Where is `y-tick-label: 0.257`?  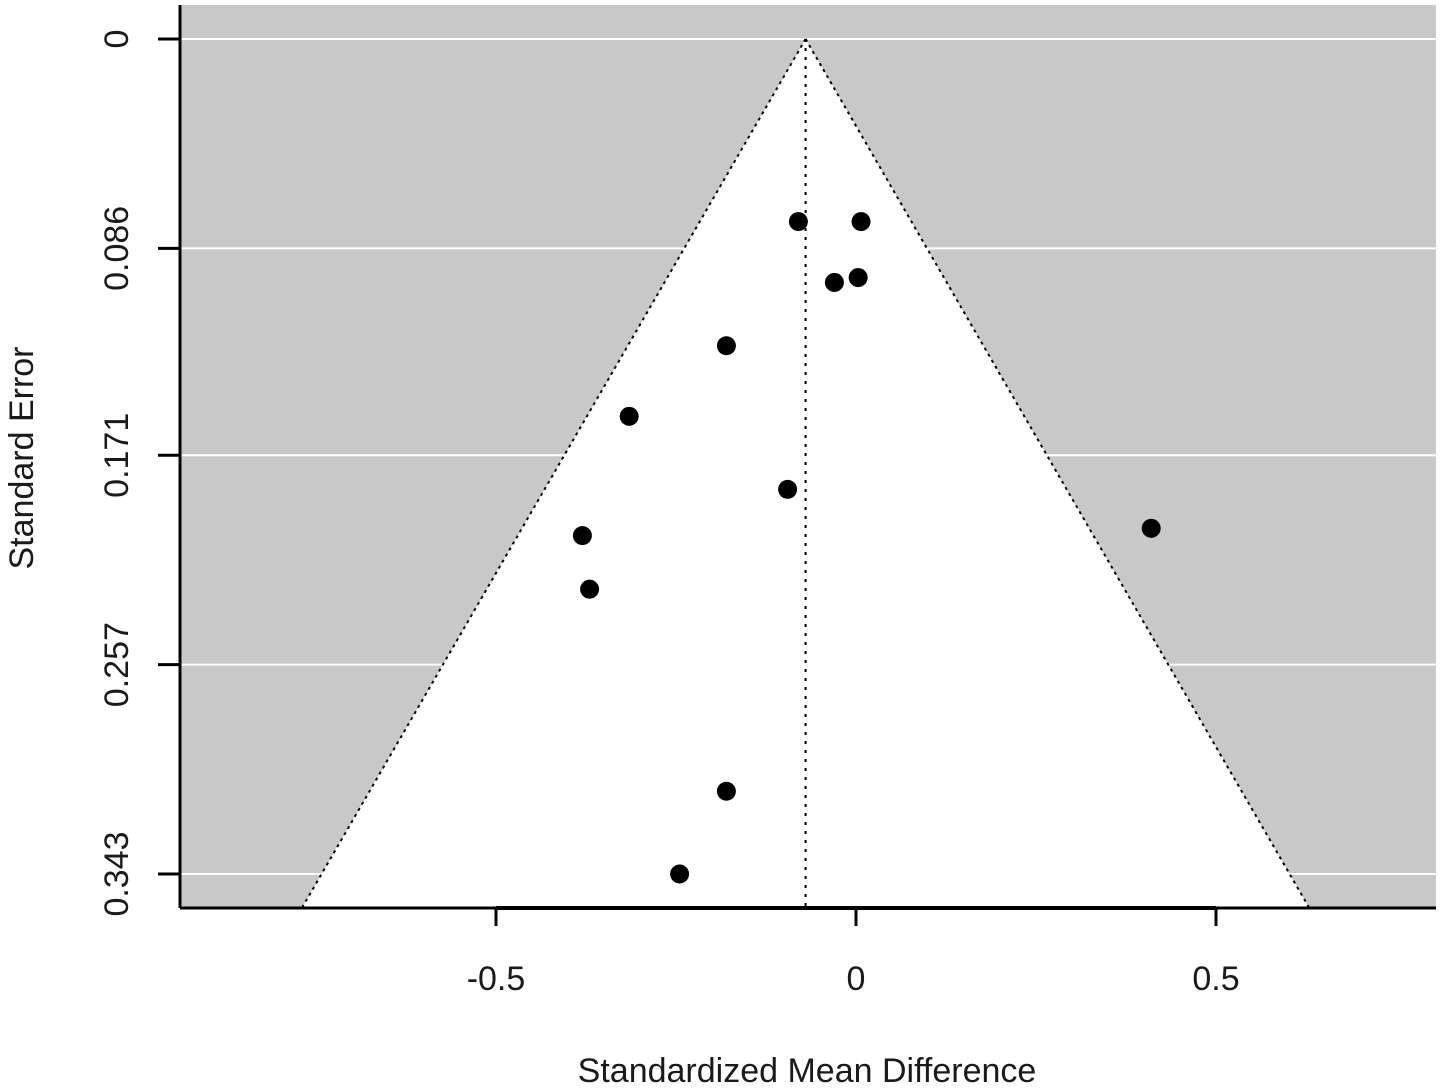 y-tick-label: 0.257 is located at coordinates (117, 664).